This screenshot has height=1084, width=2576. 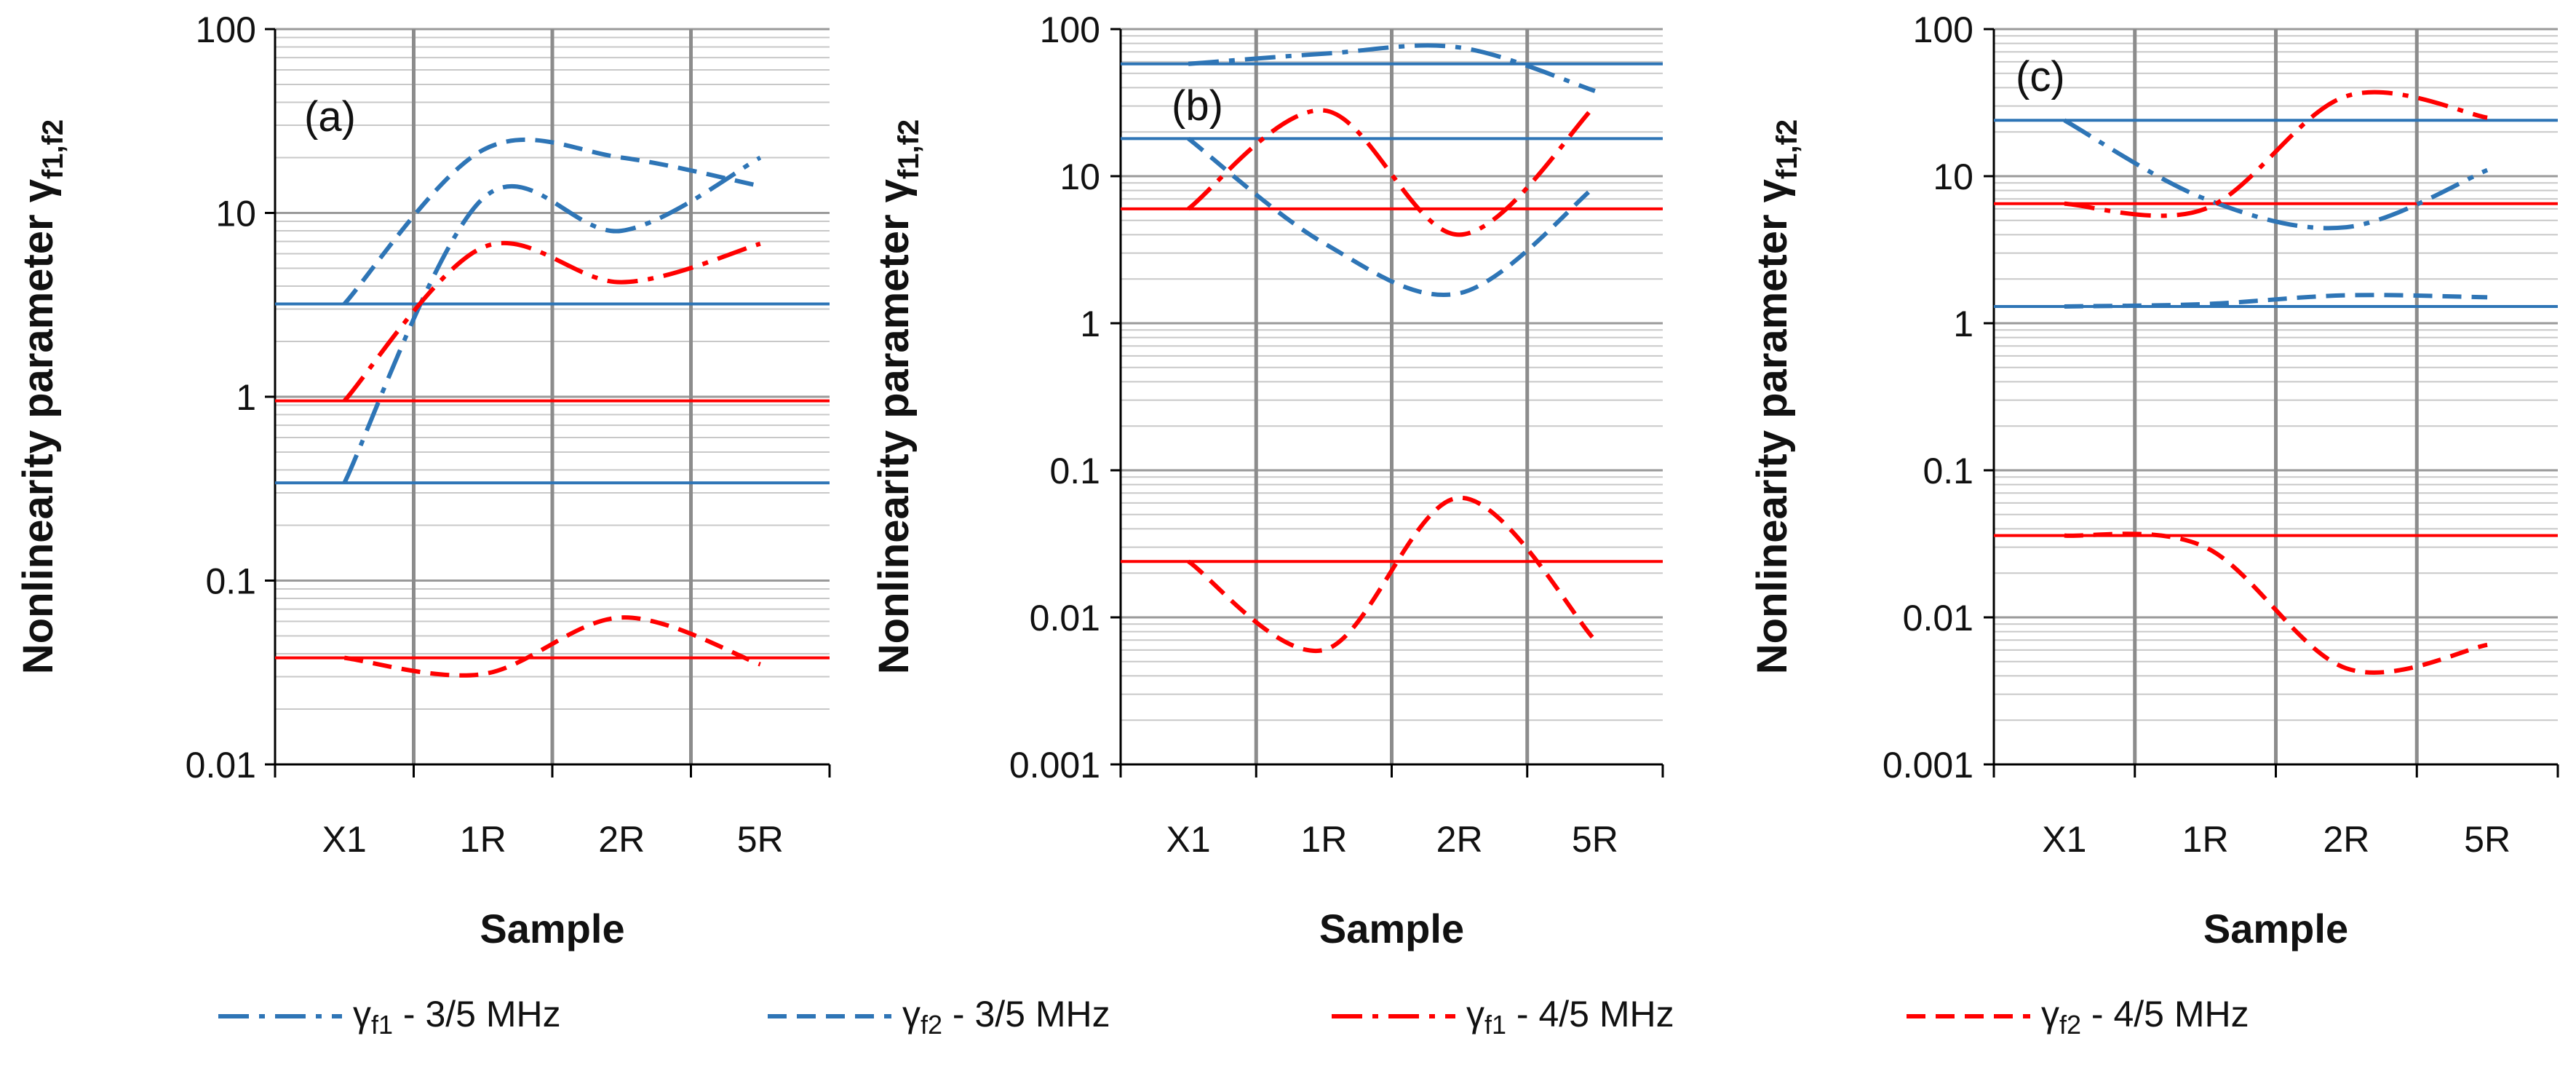 I want to click on panel-label: (a), so click(x=330, y=117).